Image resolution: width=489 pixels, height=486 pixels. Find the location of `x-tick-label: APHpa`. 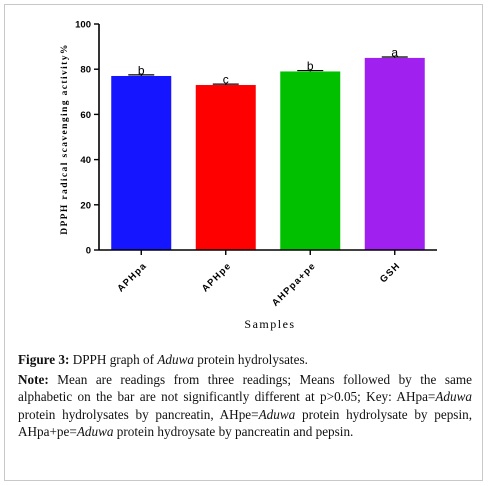

x-tick-label: APHpa is located at coordinates (132, 277).